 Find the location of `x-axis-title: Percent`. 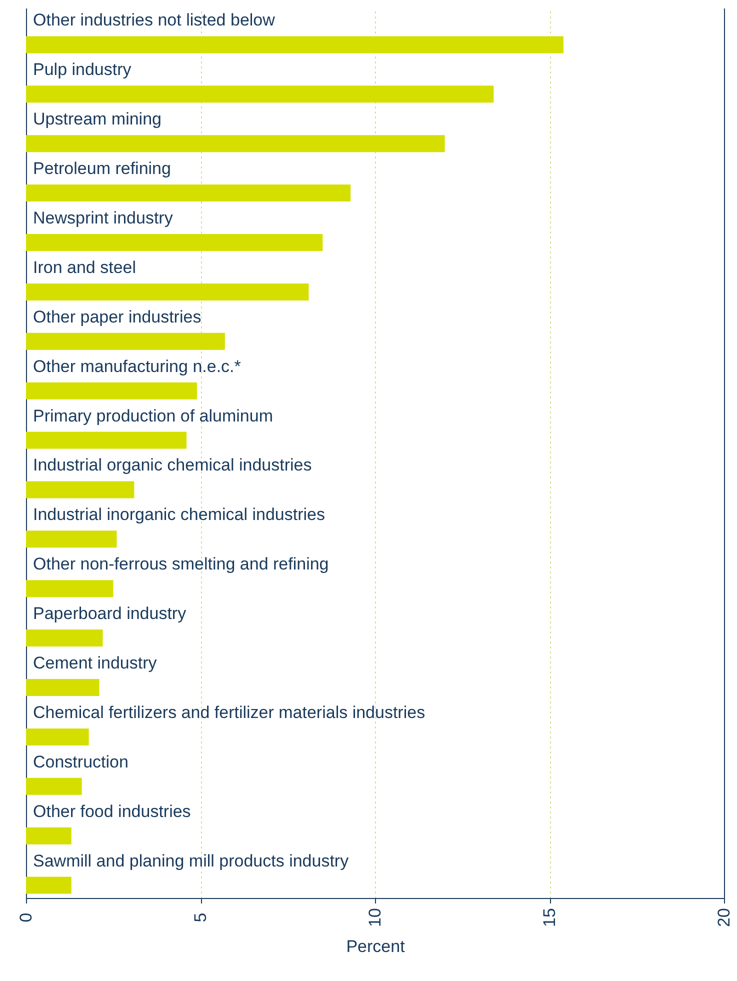

x-axis-title: Percent is located at coordinates (376, 946).